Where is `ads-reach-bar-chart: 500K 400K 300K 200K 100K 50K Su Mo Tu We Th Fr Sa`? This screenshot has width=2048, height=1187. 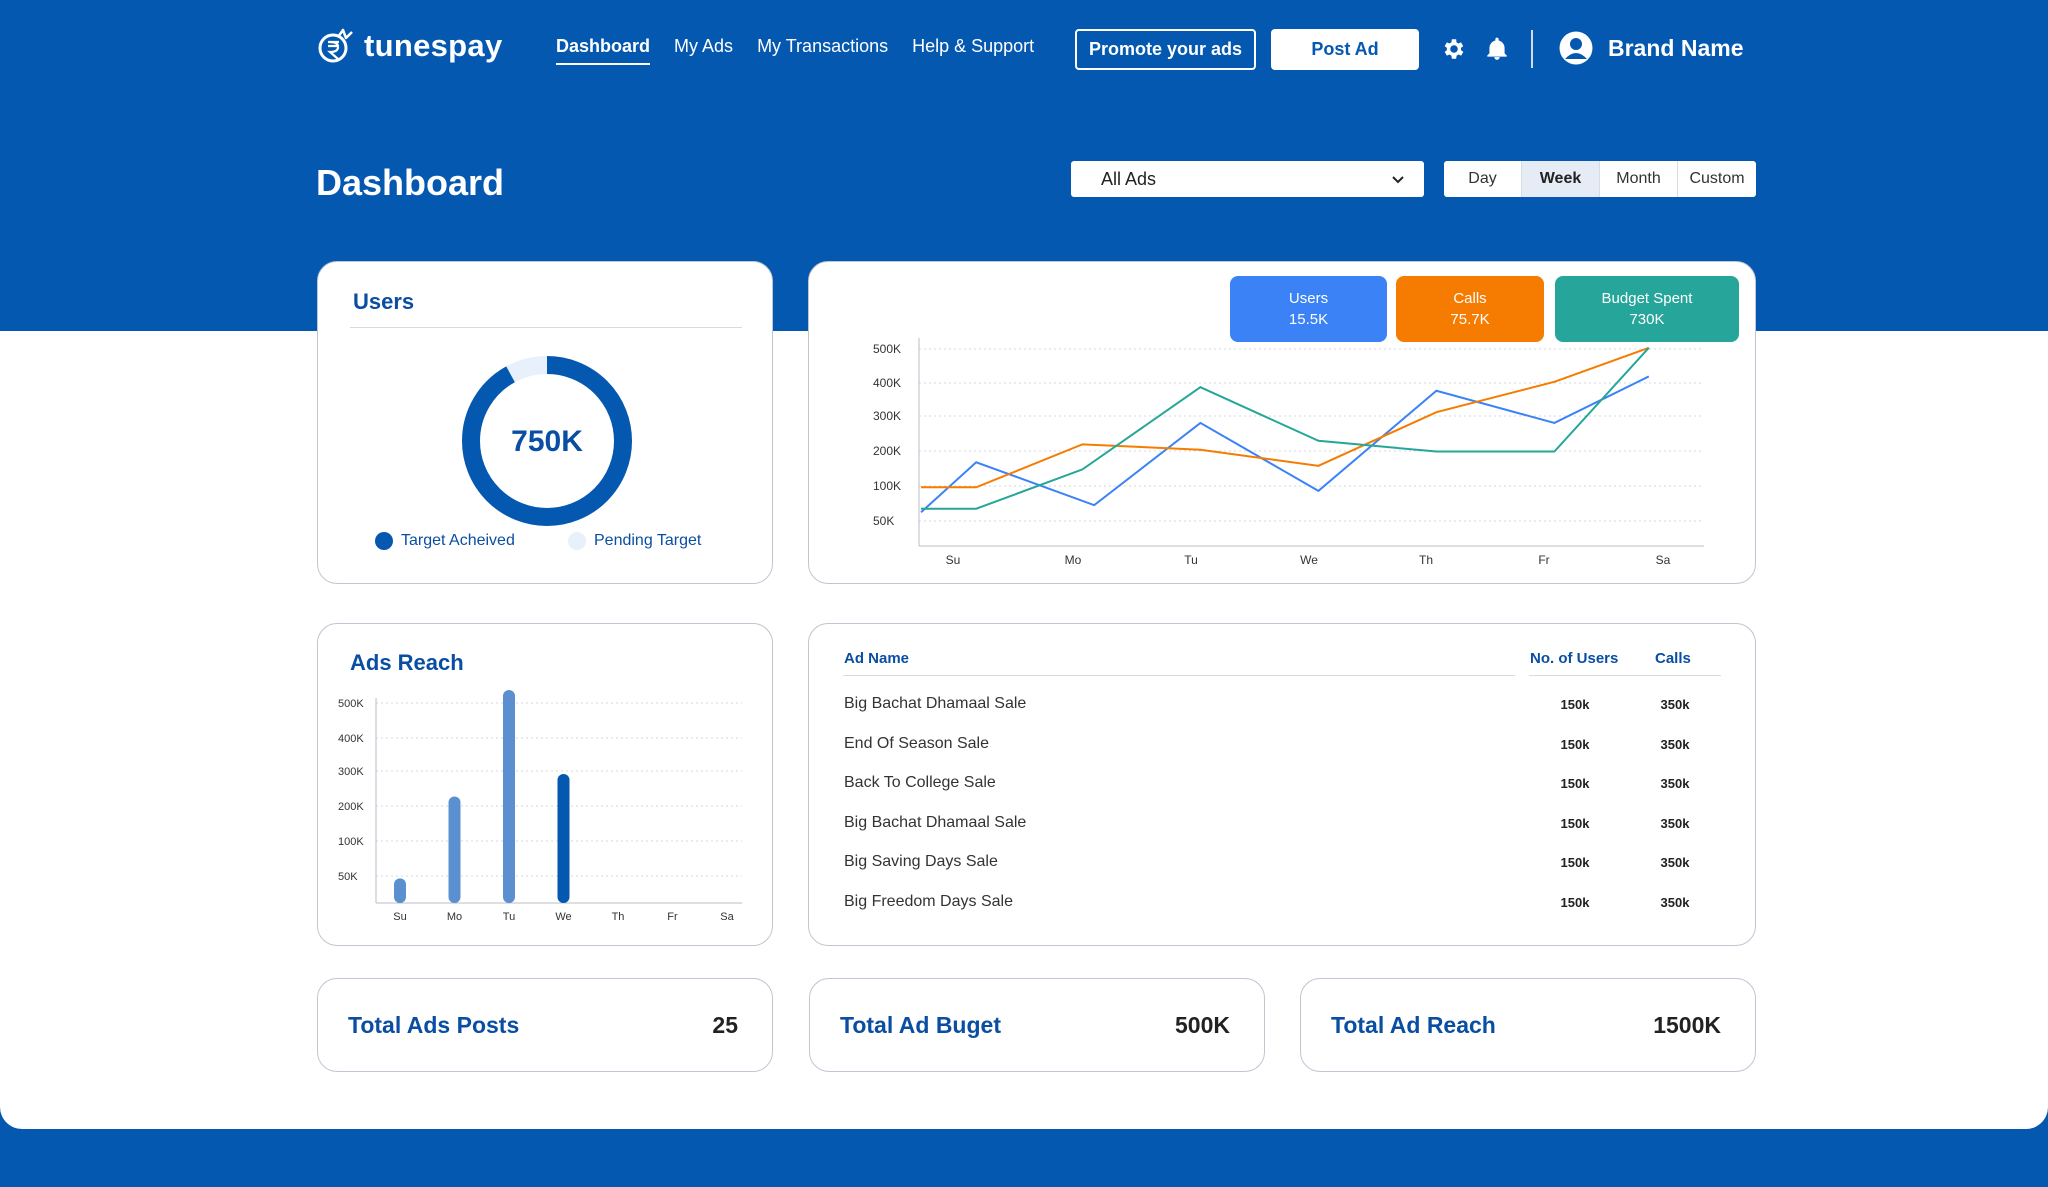 ads-reach-bar-chart: 500K 400K 300K 200K 100K 50K Su Mo Tu We Th Fr Sa is located at coordinates (540, 806).